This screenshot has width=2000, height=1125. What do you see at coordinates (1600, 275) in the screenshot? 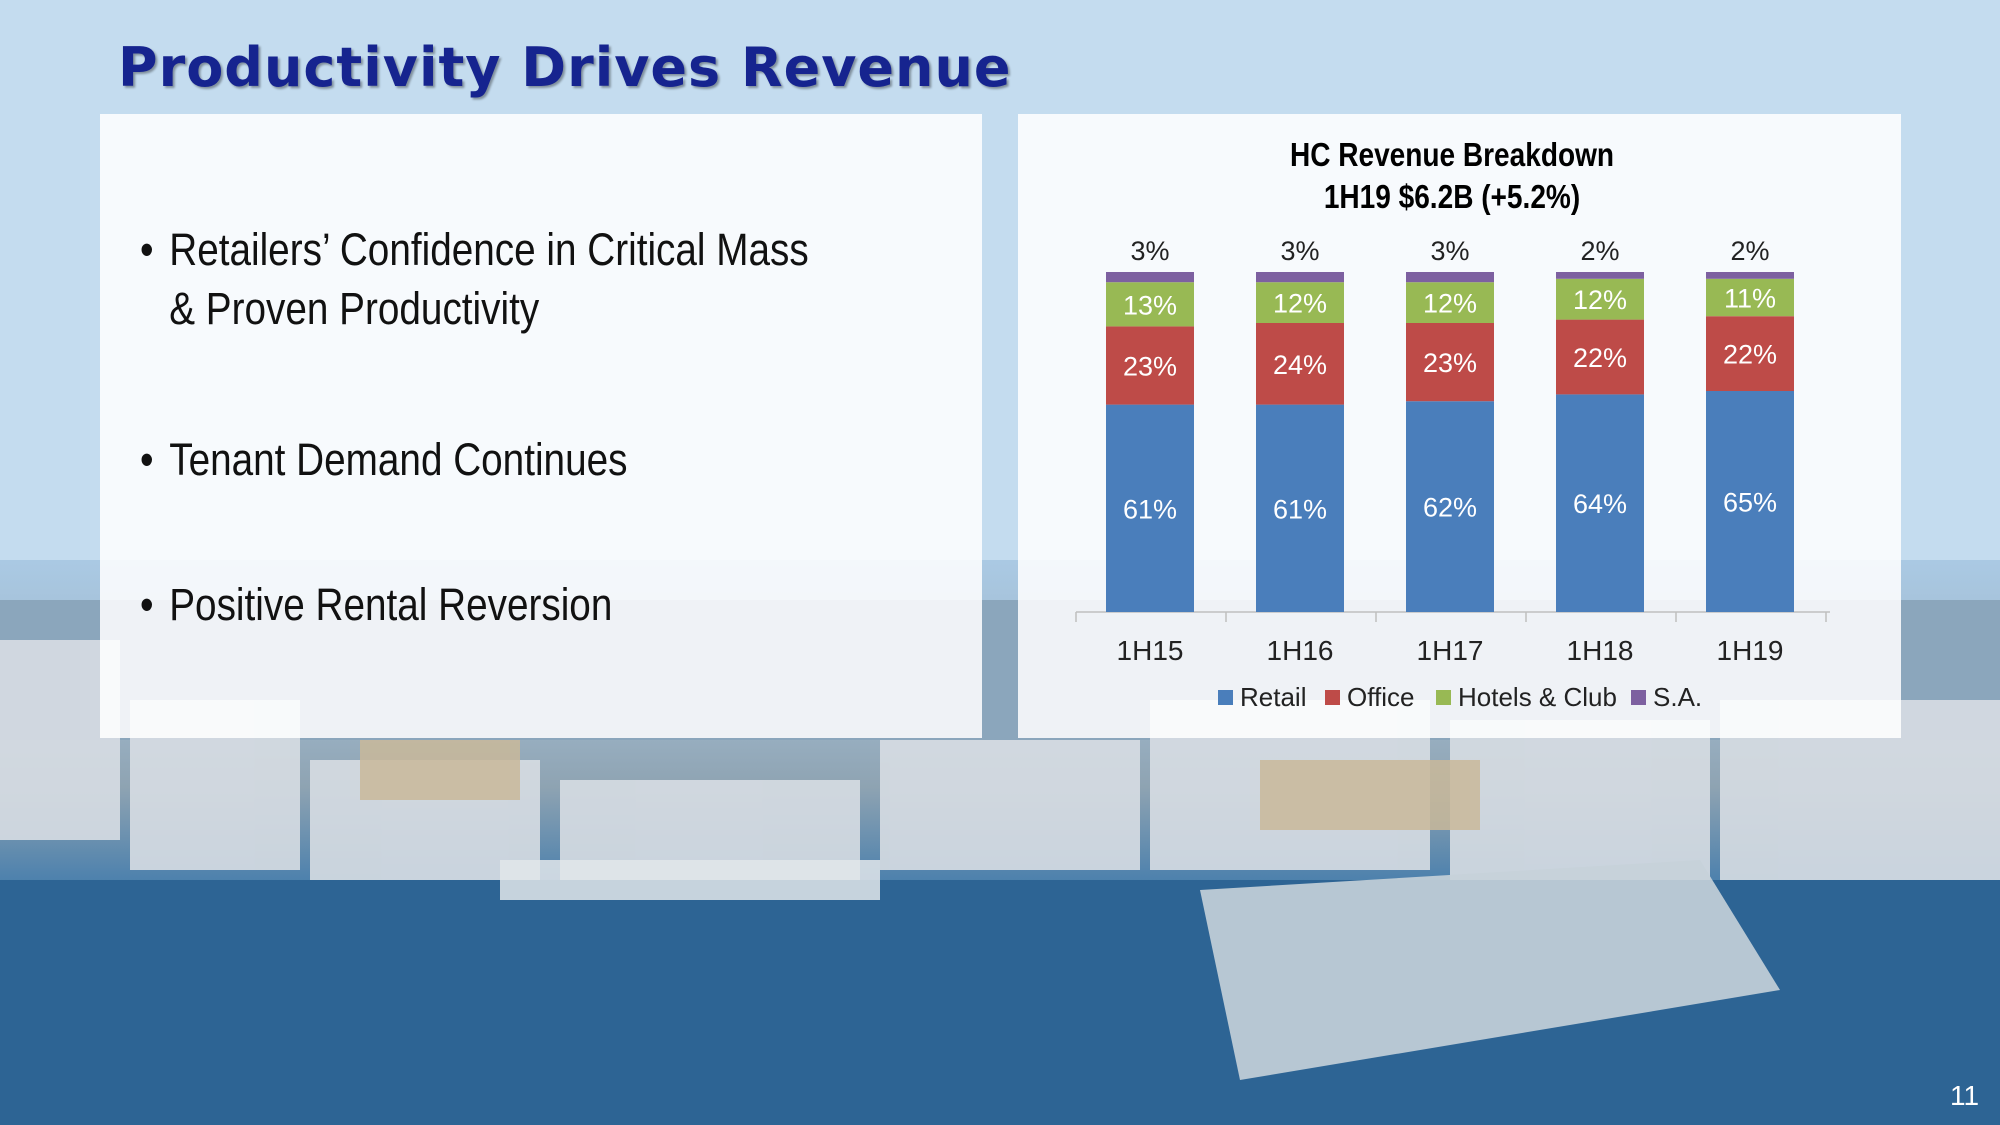
I see `bar-s-a-1h18` at bounding box center [1600, 275].